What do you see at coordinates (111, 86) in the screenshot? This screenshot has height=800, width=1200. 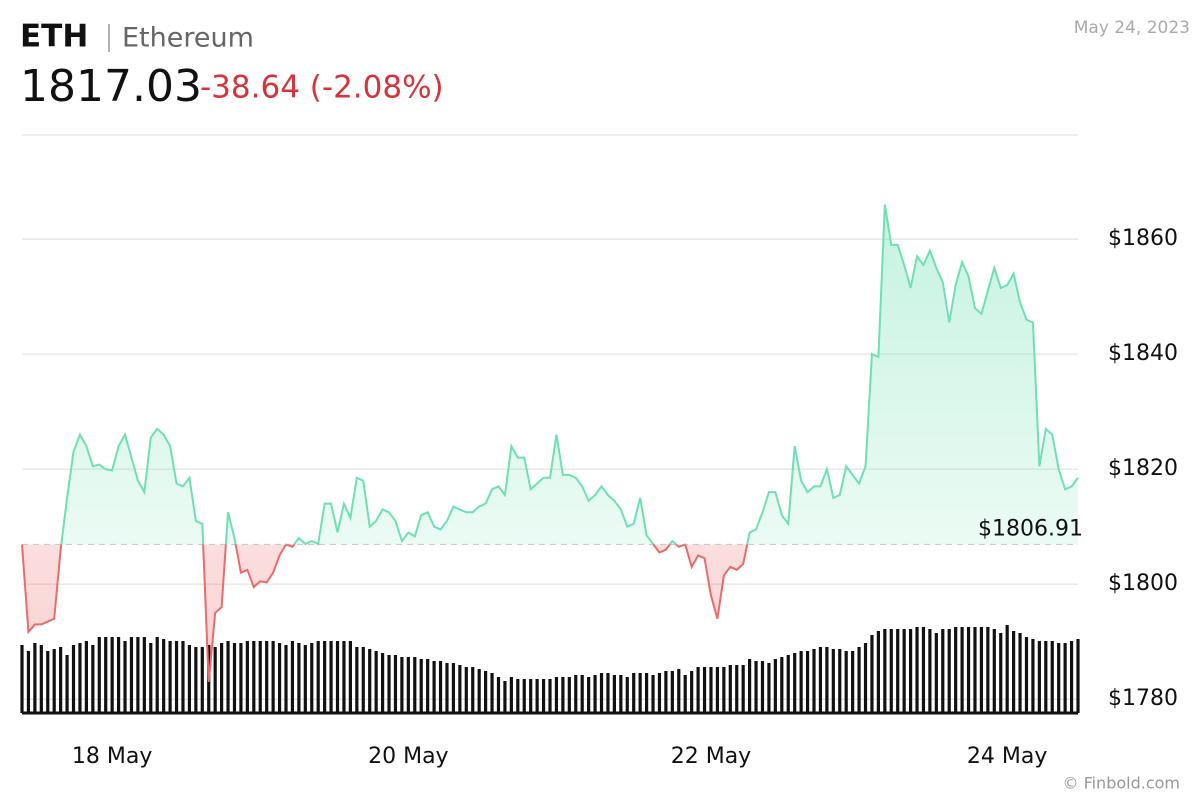 I see `price: 1817.03` at bounding box center [111, 86].